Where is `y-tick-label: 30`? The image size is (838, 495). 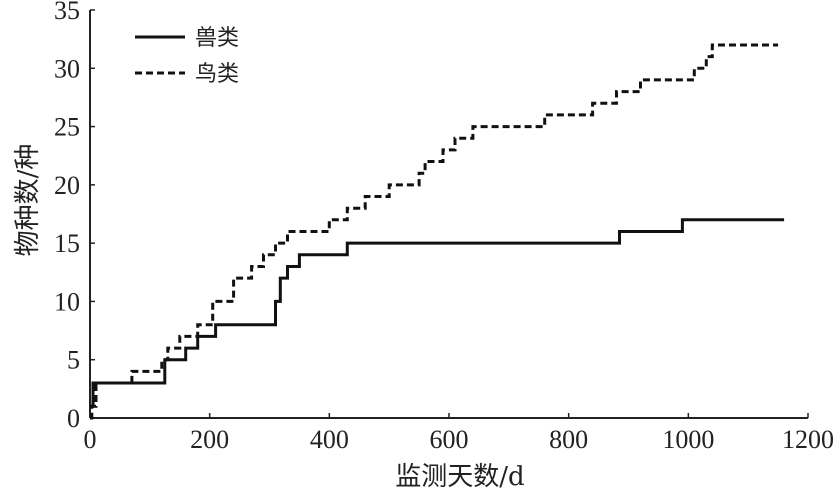 y-tick-label: 30 is located at coordinates (67, 68).